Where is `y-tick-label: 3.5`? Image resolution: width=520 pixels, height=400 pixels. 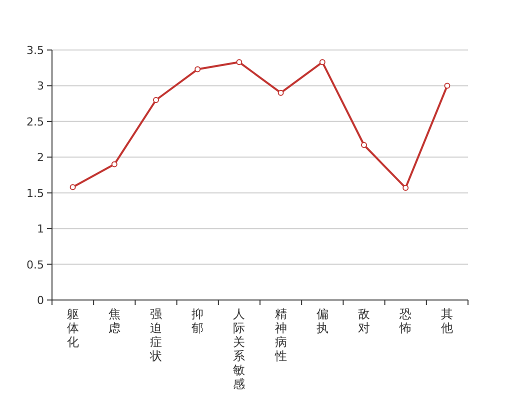 y-tick-label: 3.5 is located at coordinates (35, 50).